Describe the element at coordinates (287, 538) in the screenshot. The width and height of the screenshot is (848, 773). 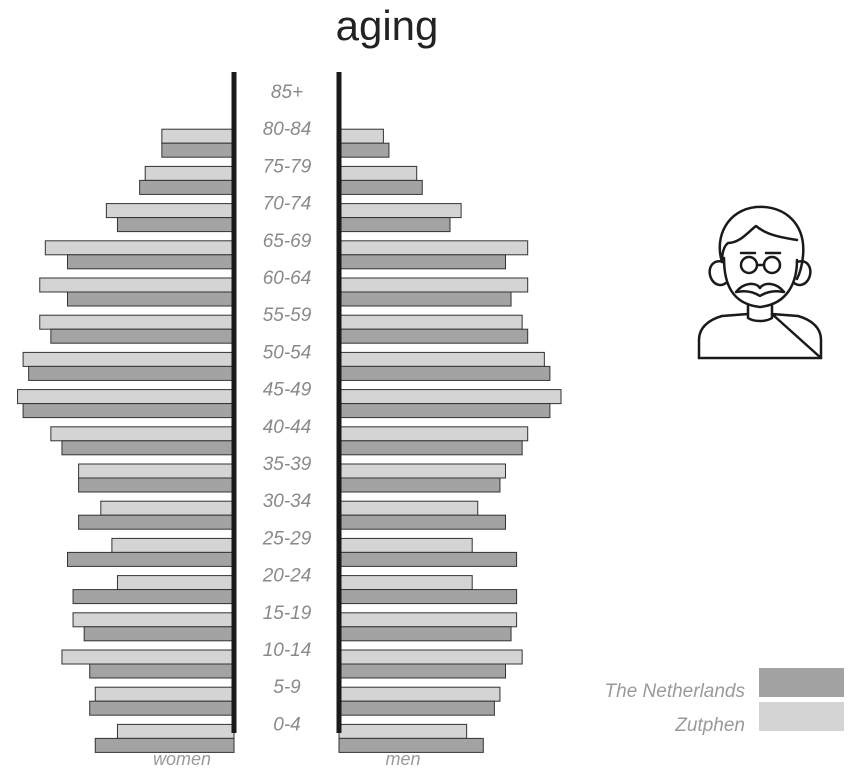
I see `age-label-25-29: 25-29` at that location.